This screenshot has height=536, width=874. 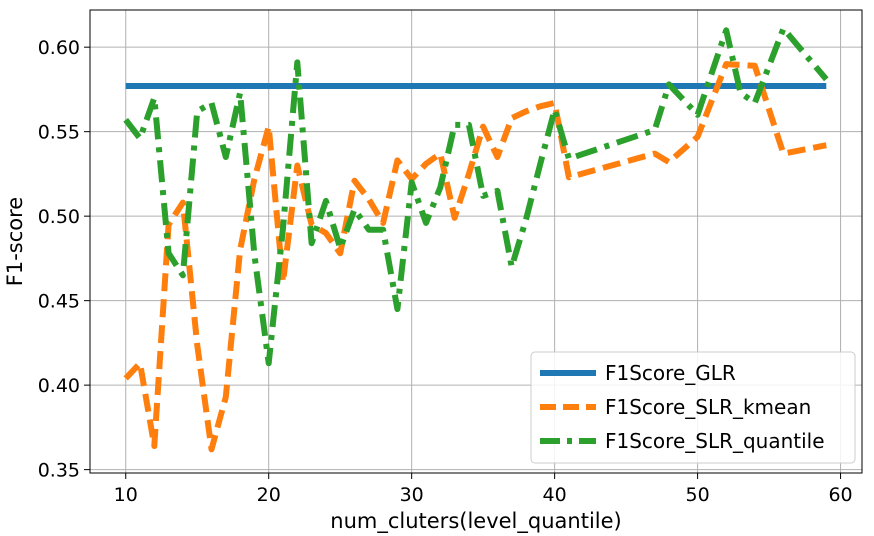 What do you see at coordinates (15, 241) in the screenshot?
I see `y-axis-title: F1-score` at bounding box center [15, 241].